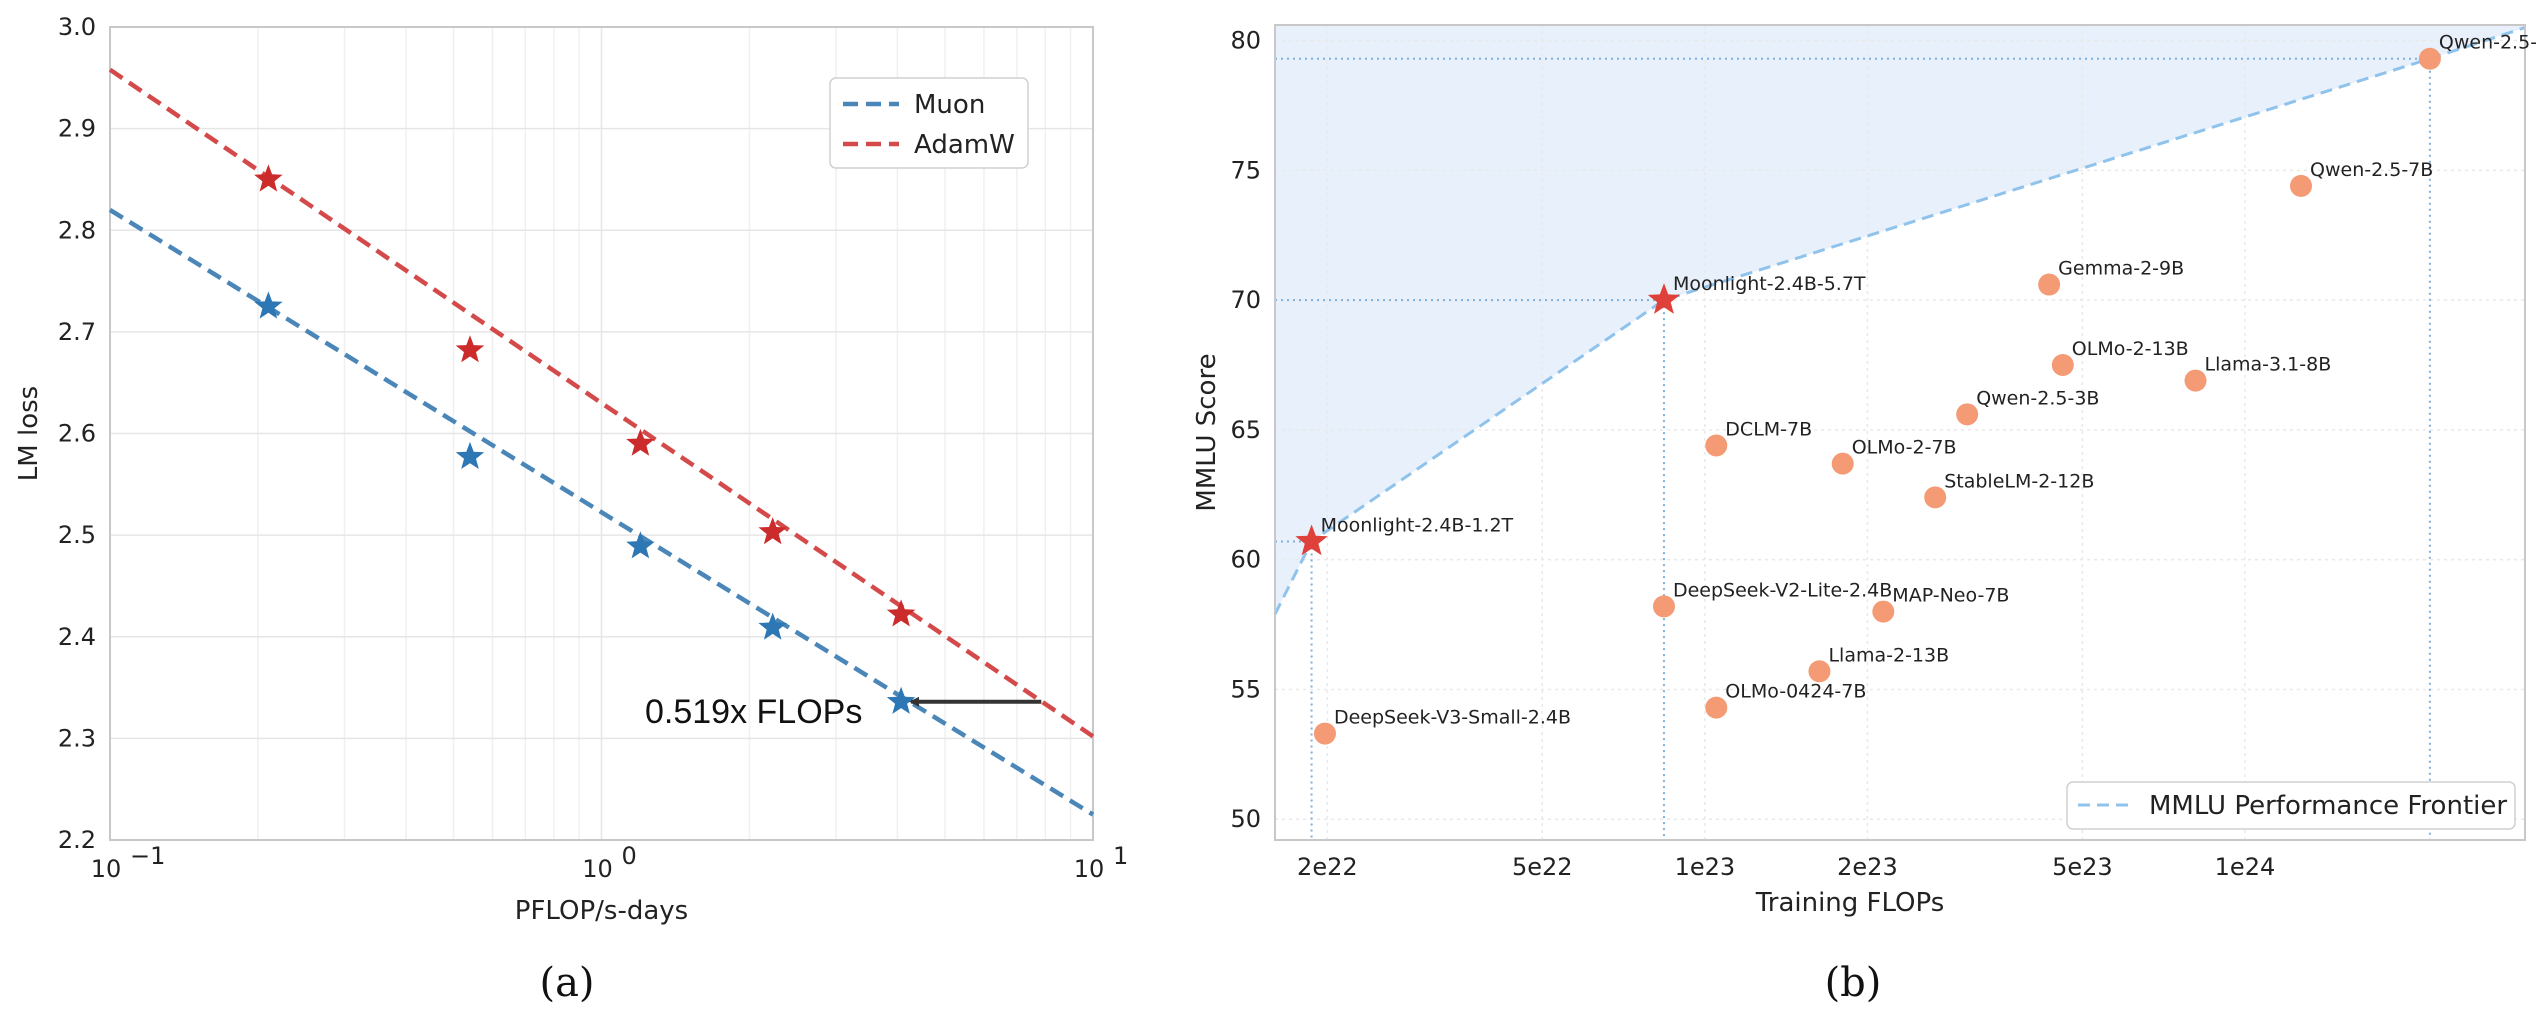 The width and height of the screenshot is (2536, 1016). What do you see at coordinates (1705, 867) in the screenshot?
I see `x-tick-label-b: 1e23` at bounding box center [1705, 867].